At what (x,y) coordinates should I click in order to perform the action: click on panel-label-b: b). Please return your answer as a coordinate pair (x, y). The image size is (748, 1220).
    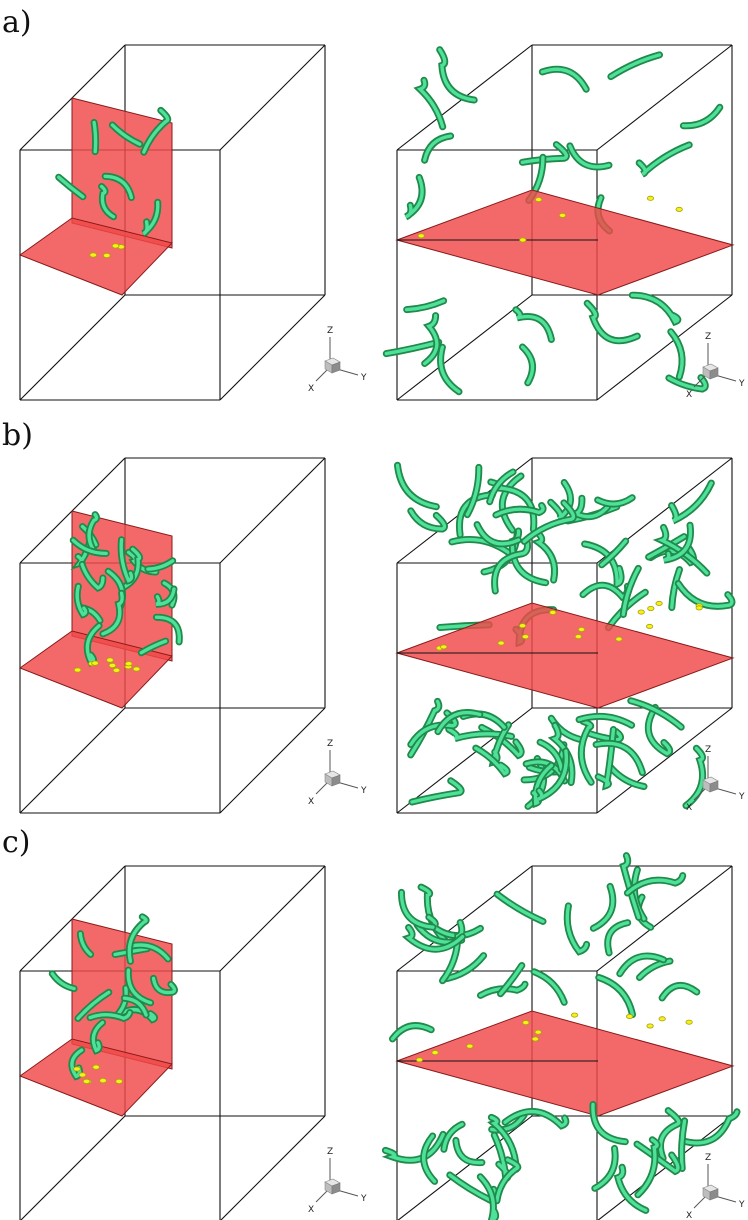
    Looking at the image, I should click on (17, 435).